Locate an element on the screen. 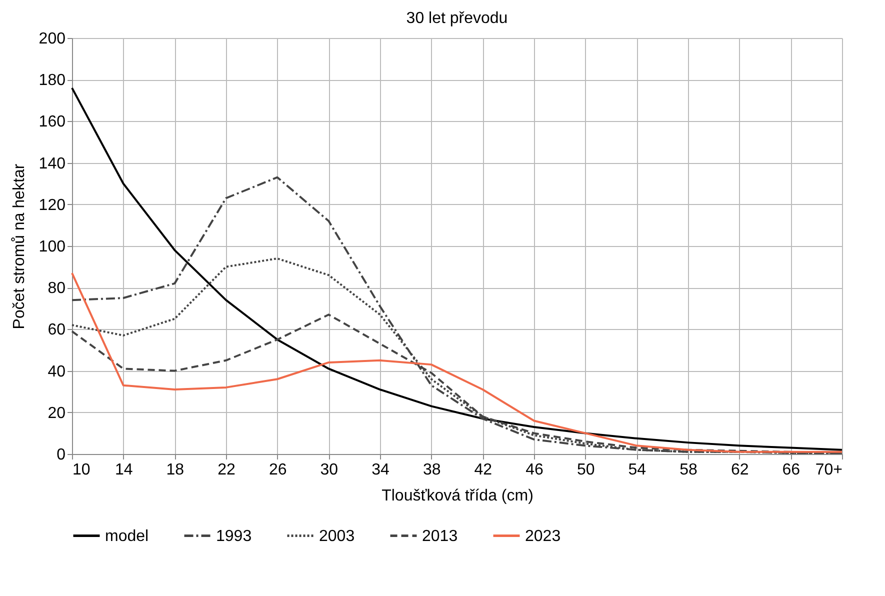  x-tick-label: 26 is located at coordinates (277, 470).